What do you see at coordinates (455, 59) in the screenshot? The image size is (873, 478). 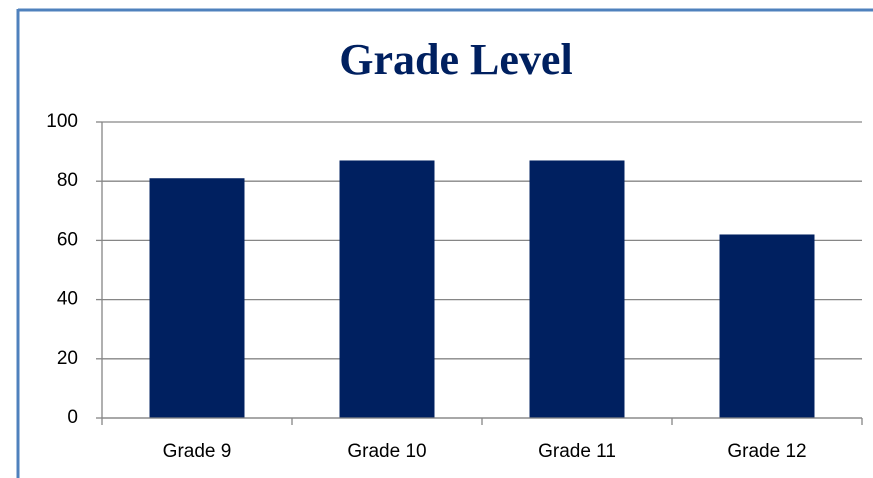 I see `chart-title: Grade Level` at bounding box center [455, 59].